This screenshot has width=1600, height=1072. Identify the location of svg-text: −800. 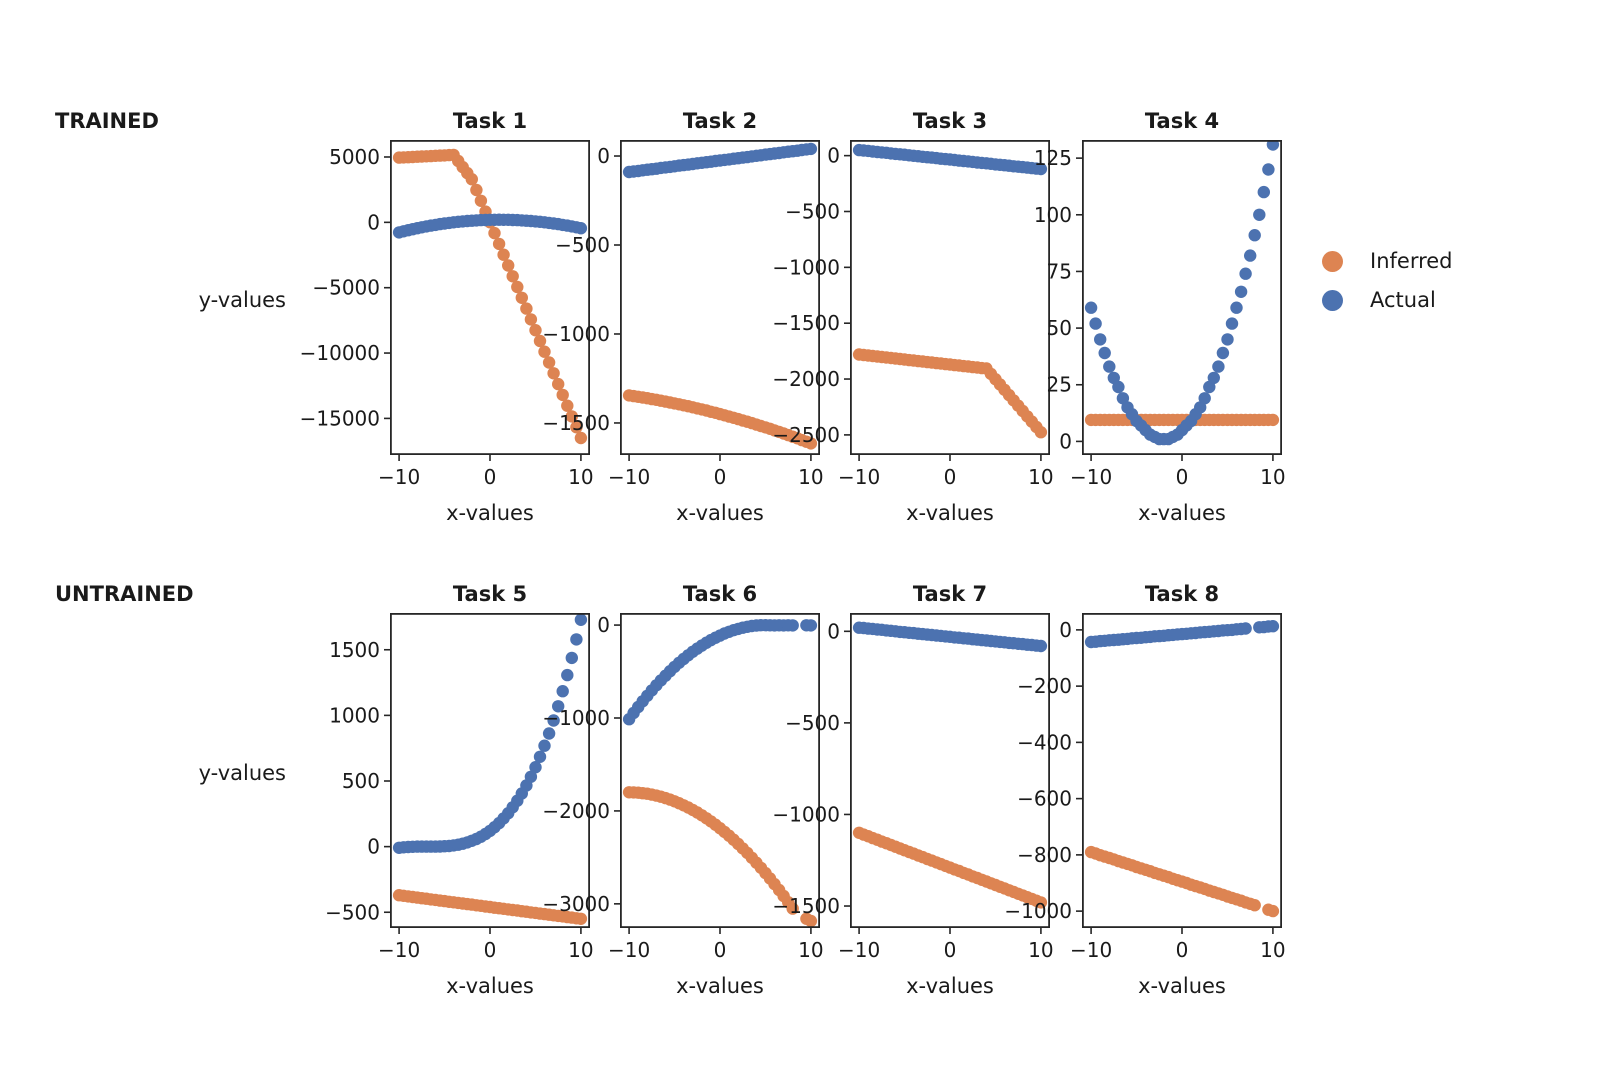
(1044, 855).